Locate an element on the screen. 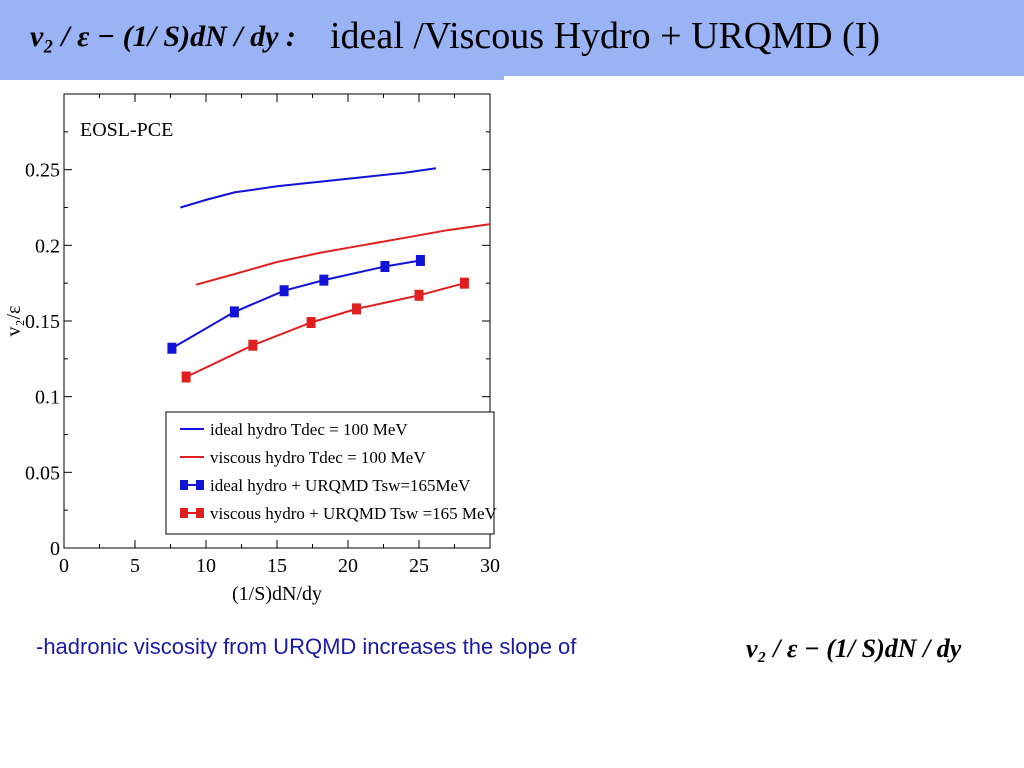  legend-entry: viscous hydro Tdec = 100 MeV is located at coordinates (303, 457).